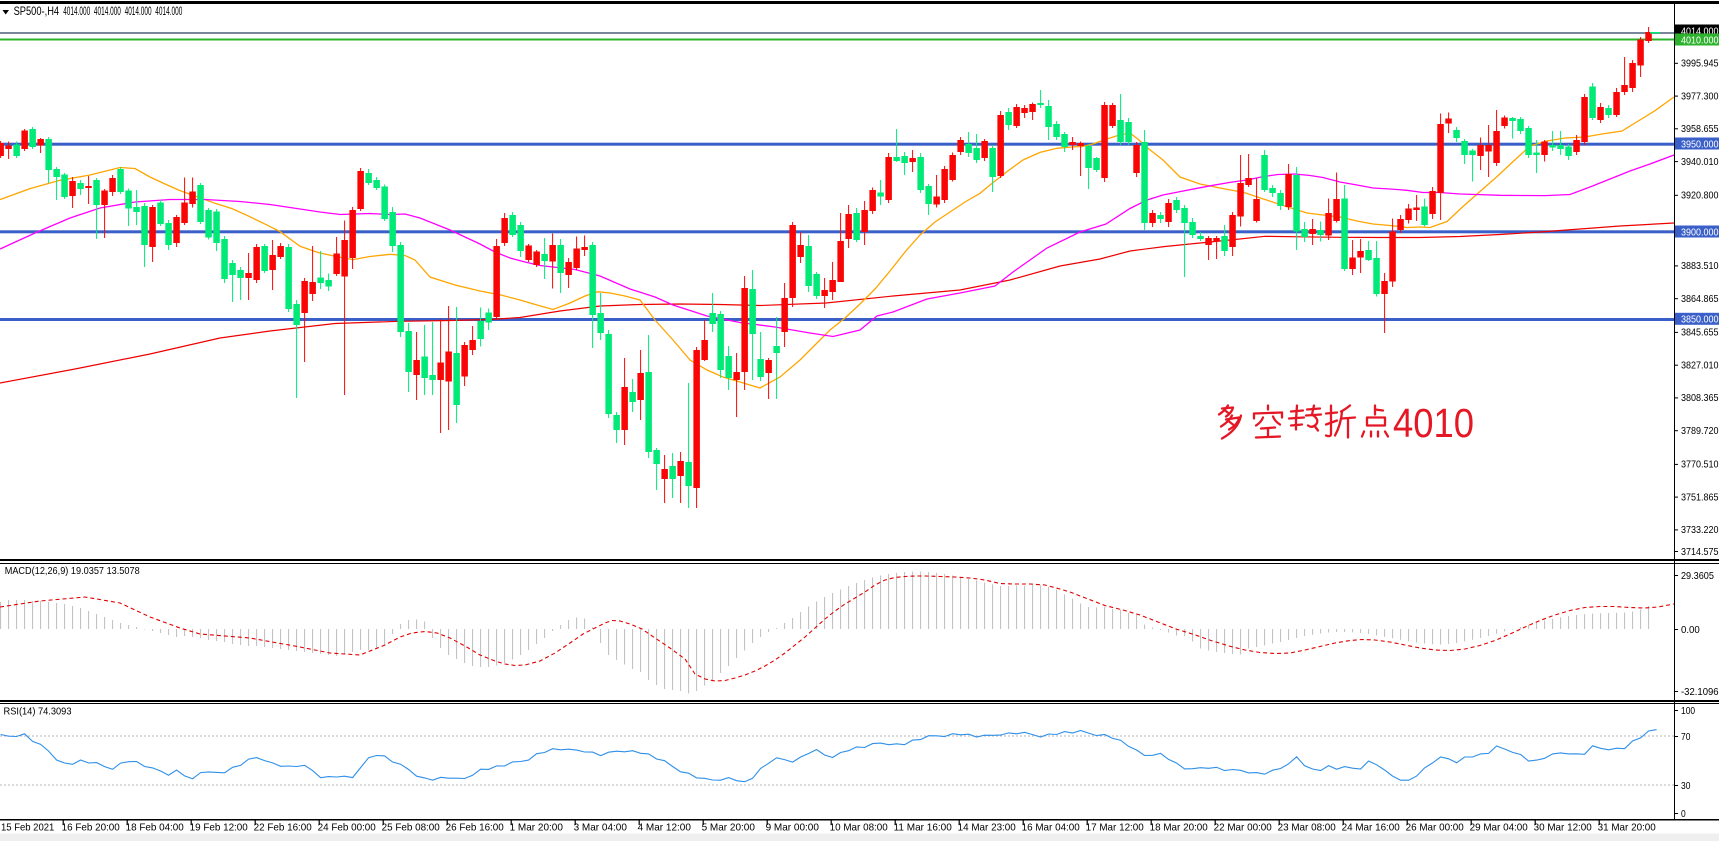 Image resolution: width=1719 pixels, height=846 pixels. Describe the element at coordinates (792, 828) in the screenshot. I see `svg-text: 9 Mar 00:00` at that location.